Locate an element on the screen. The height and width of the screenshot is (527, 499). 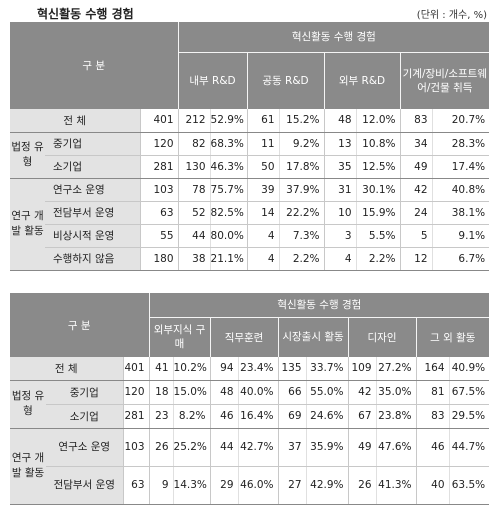
table1-cell: 38 is located at coordinates (194, 259).